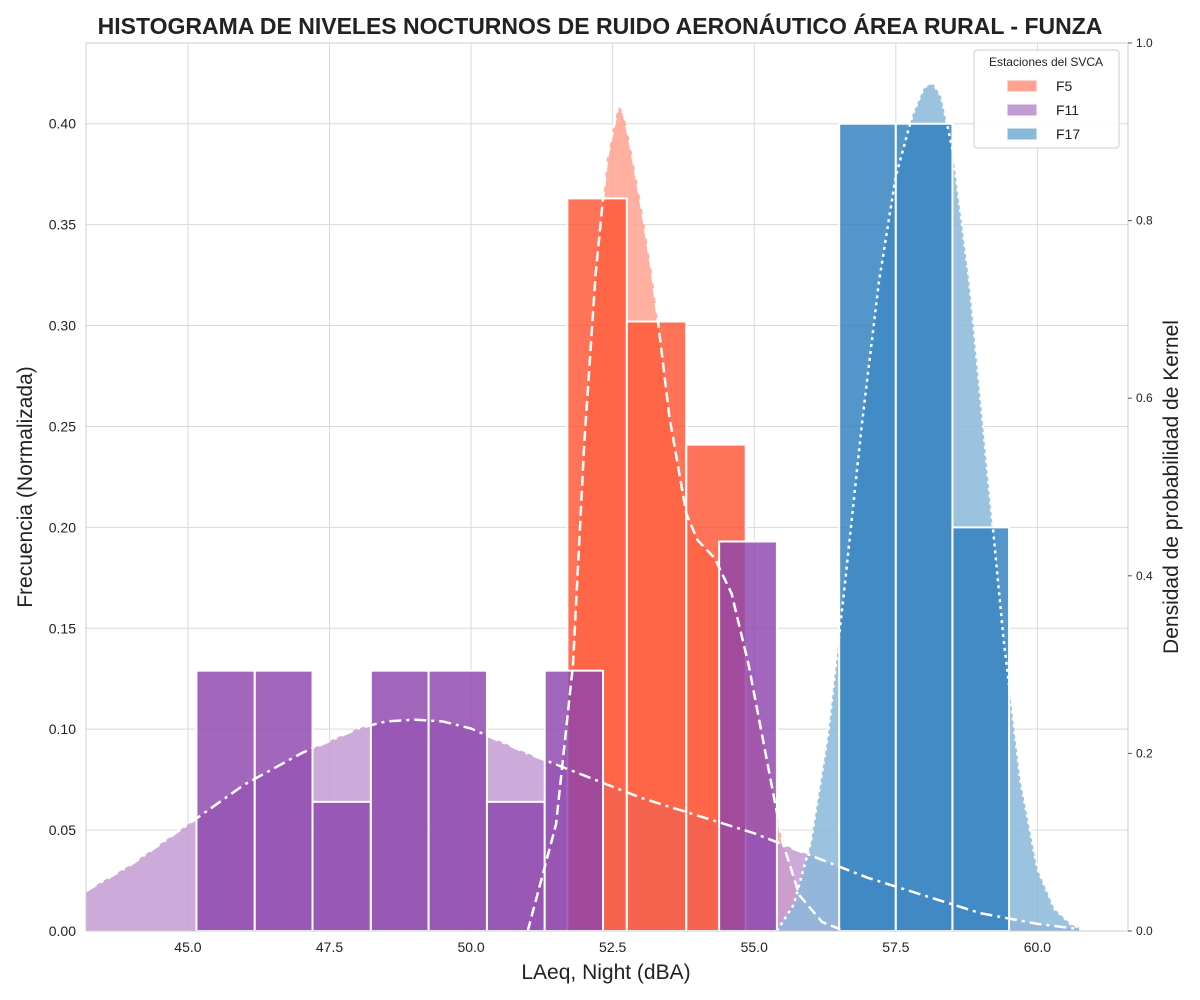 This screenshot has width=1200, height=1000. I want to click on x-tick-label: 52.5, so click(612, 947).